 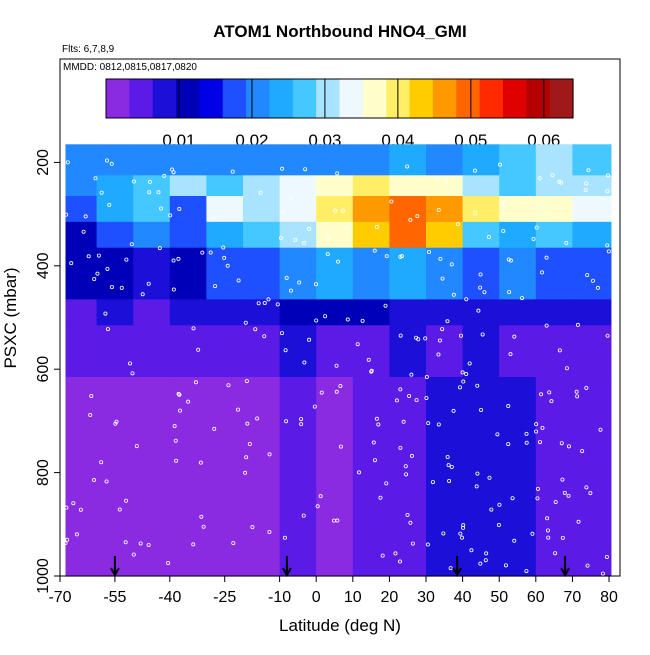 I want to click on x-tick-label: -70, so click(x=59, y=597).